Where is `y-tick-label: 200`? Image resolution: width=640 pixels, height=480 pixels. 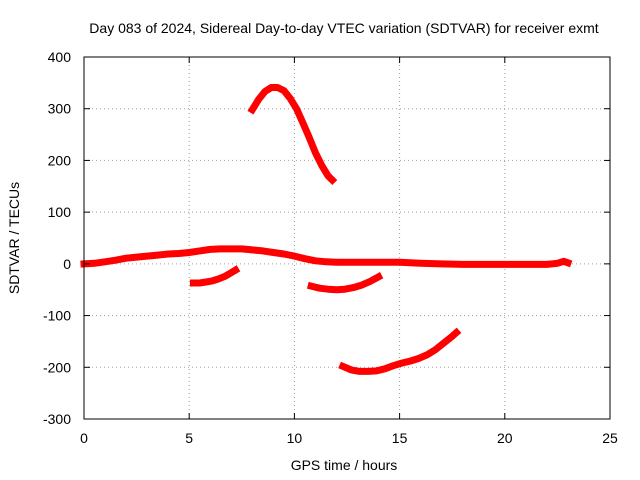
y-tick-label: 200 is located at coordinates (60, 160).